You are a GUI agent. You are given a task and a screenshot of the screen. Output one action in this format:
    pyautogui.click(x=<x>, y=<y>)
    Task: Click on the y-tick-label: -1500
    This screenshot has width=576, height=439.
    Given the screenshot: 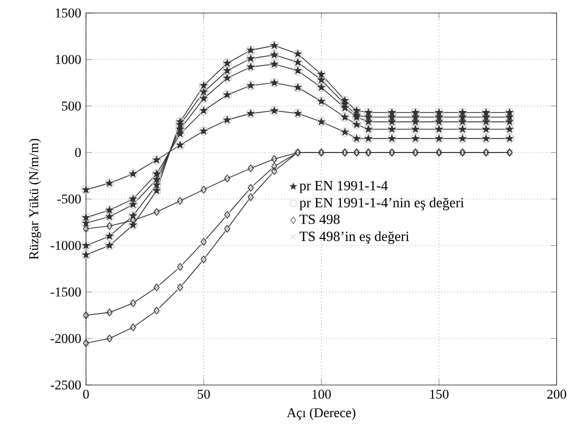 What is the action you would take?
    pyautogui.click(x=65, y=291)
    